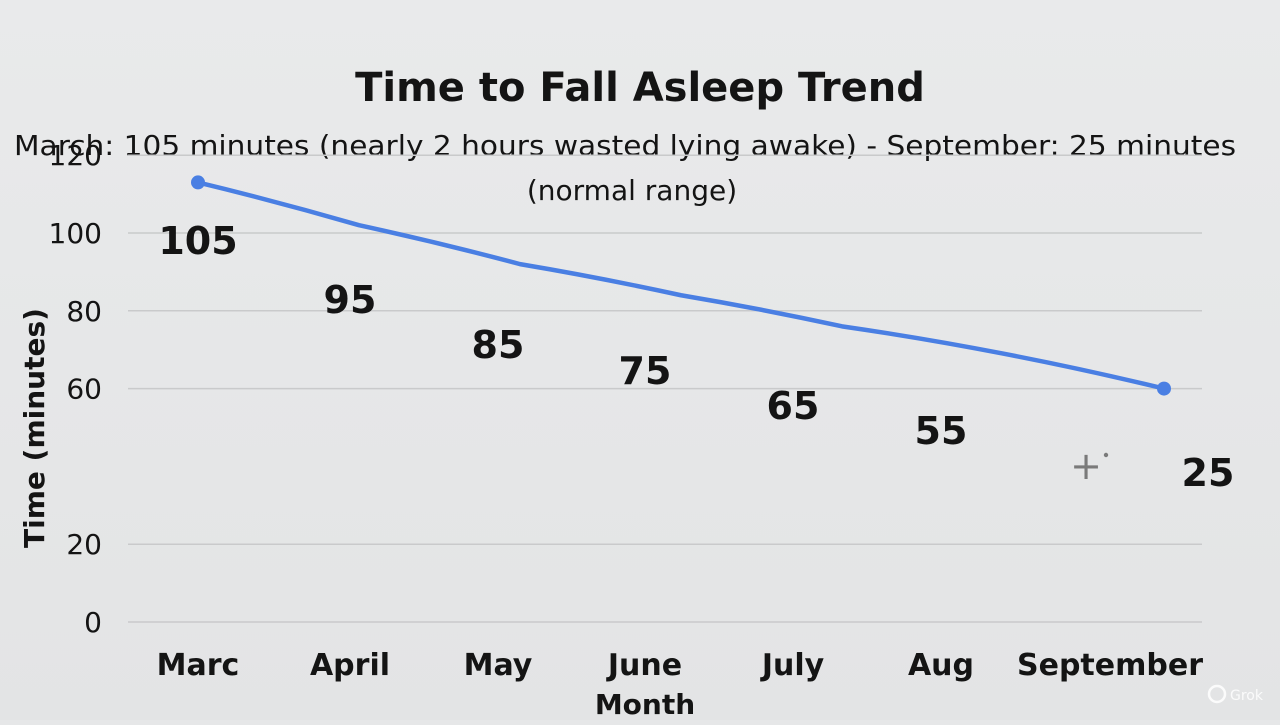 Image resolution: width=1280 pixels, height=725 pixels. I want to click on y-tick-label: 120, so click(75, 155).